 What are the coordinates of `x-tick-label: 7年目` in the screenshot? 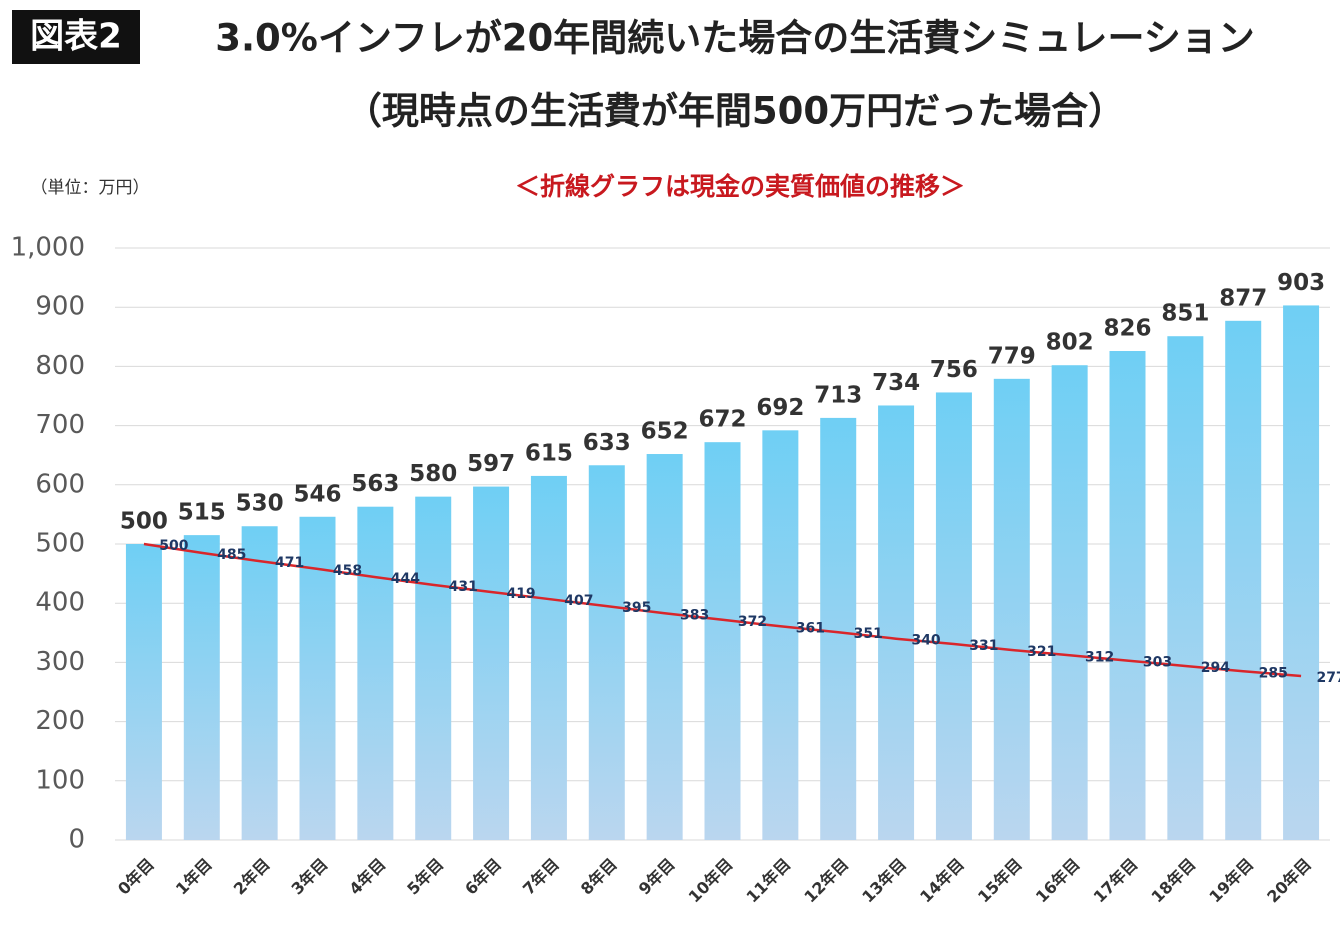 It's located at (541, 877).